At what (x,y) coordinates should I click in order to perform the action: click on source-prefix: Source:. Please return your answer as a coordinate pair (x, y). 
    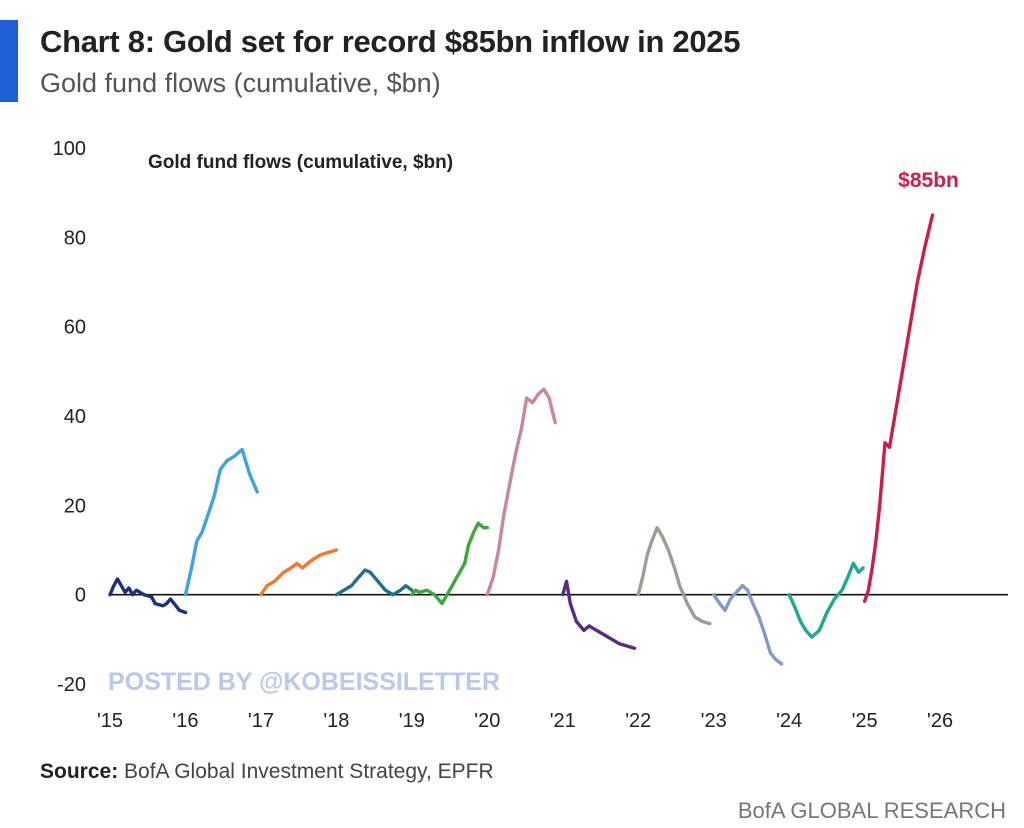
    Looking at the image, I should click on (79, 771).